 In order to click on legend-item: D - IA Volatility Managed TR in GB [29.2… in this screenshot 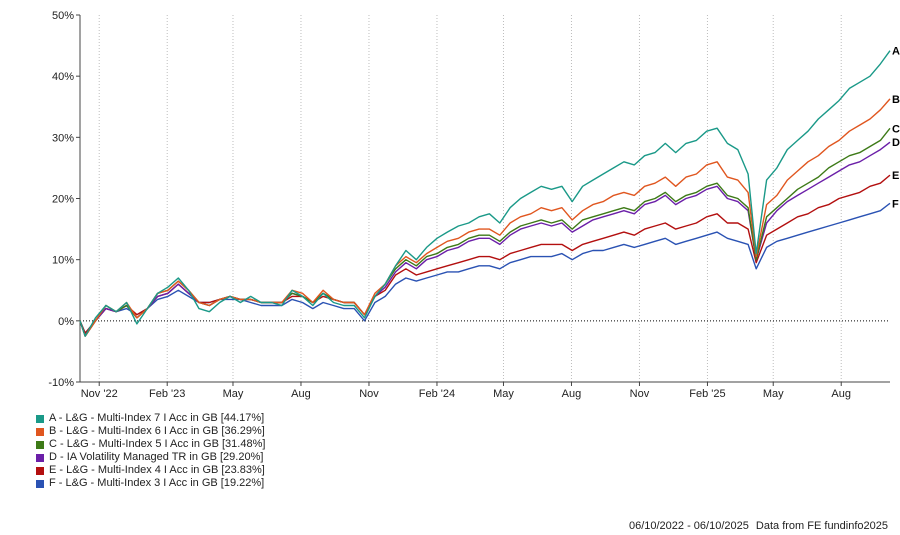, I will do `click(150, 457)`.